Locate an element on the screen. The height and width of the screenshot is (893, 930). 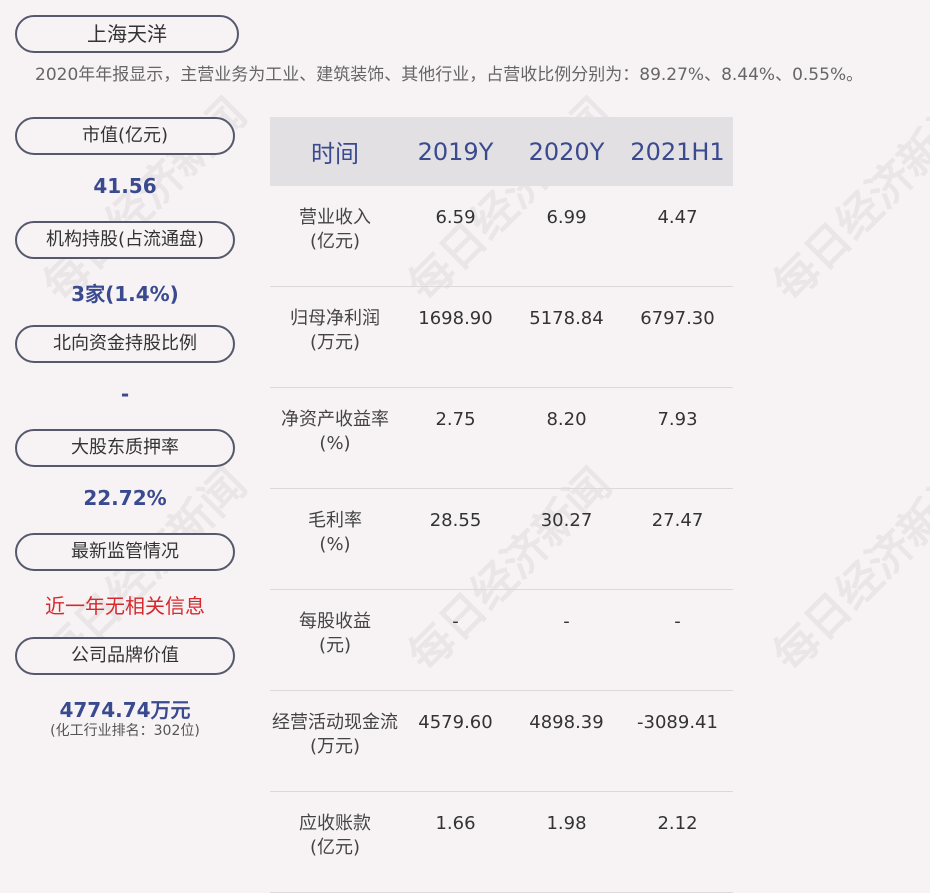
cell-value: 28.55 is located at coordinates (455, 539).